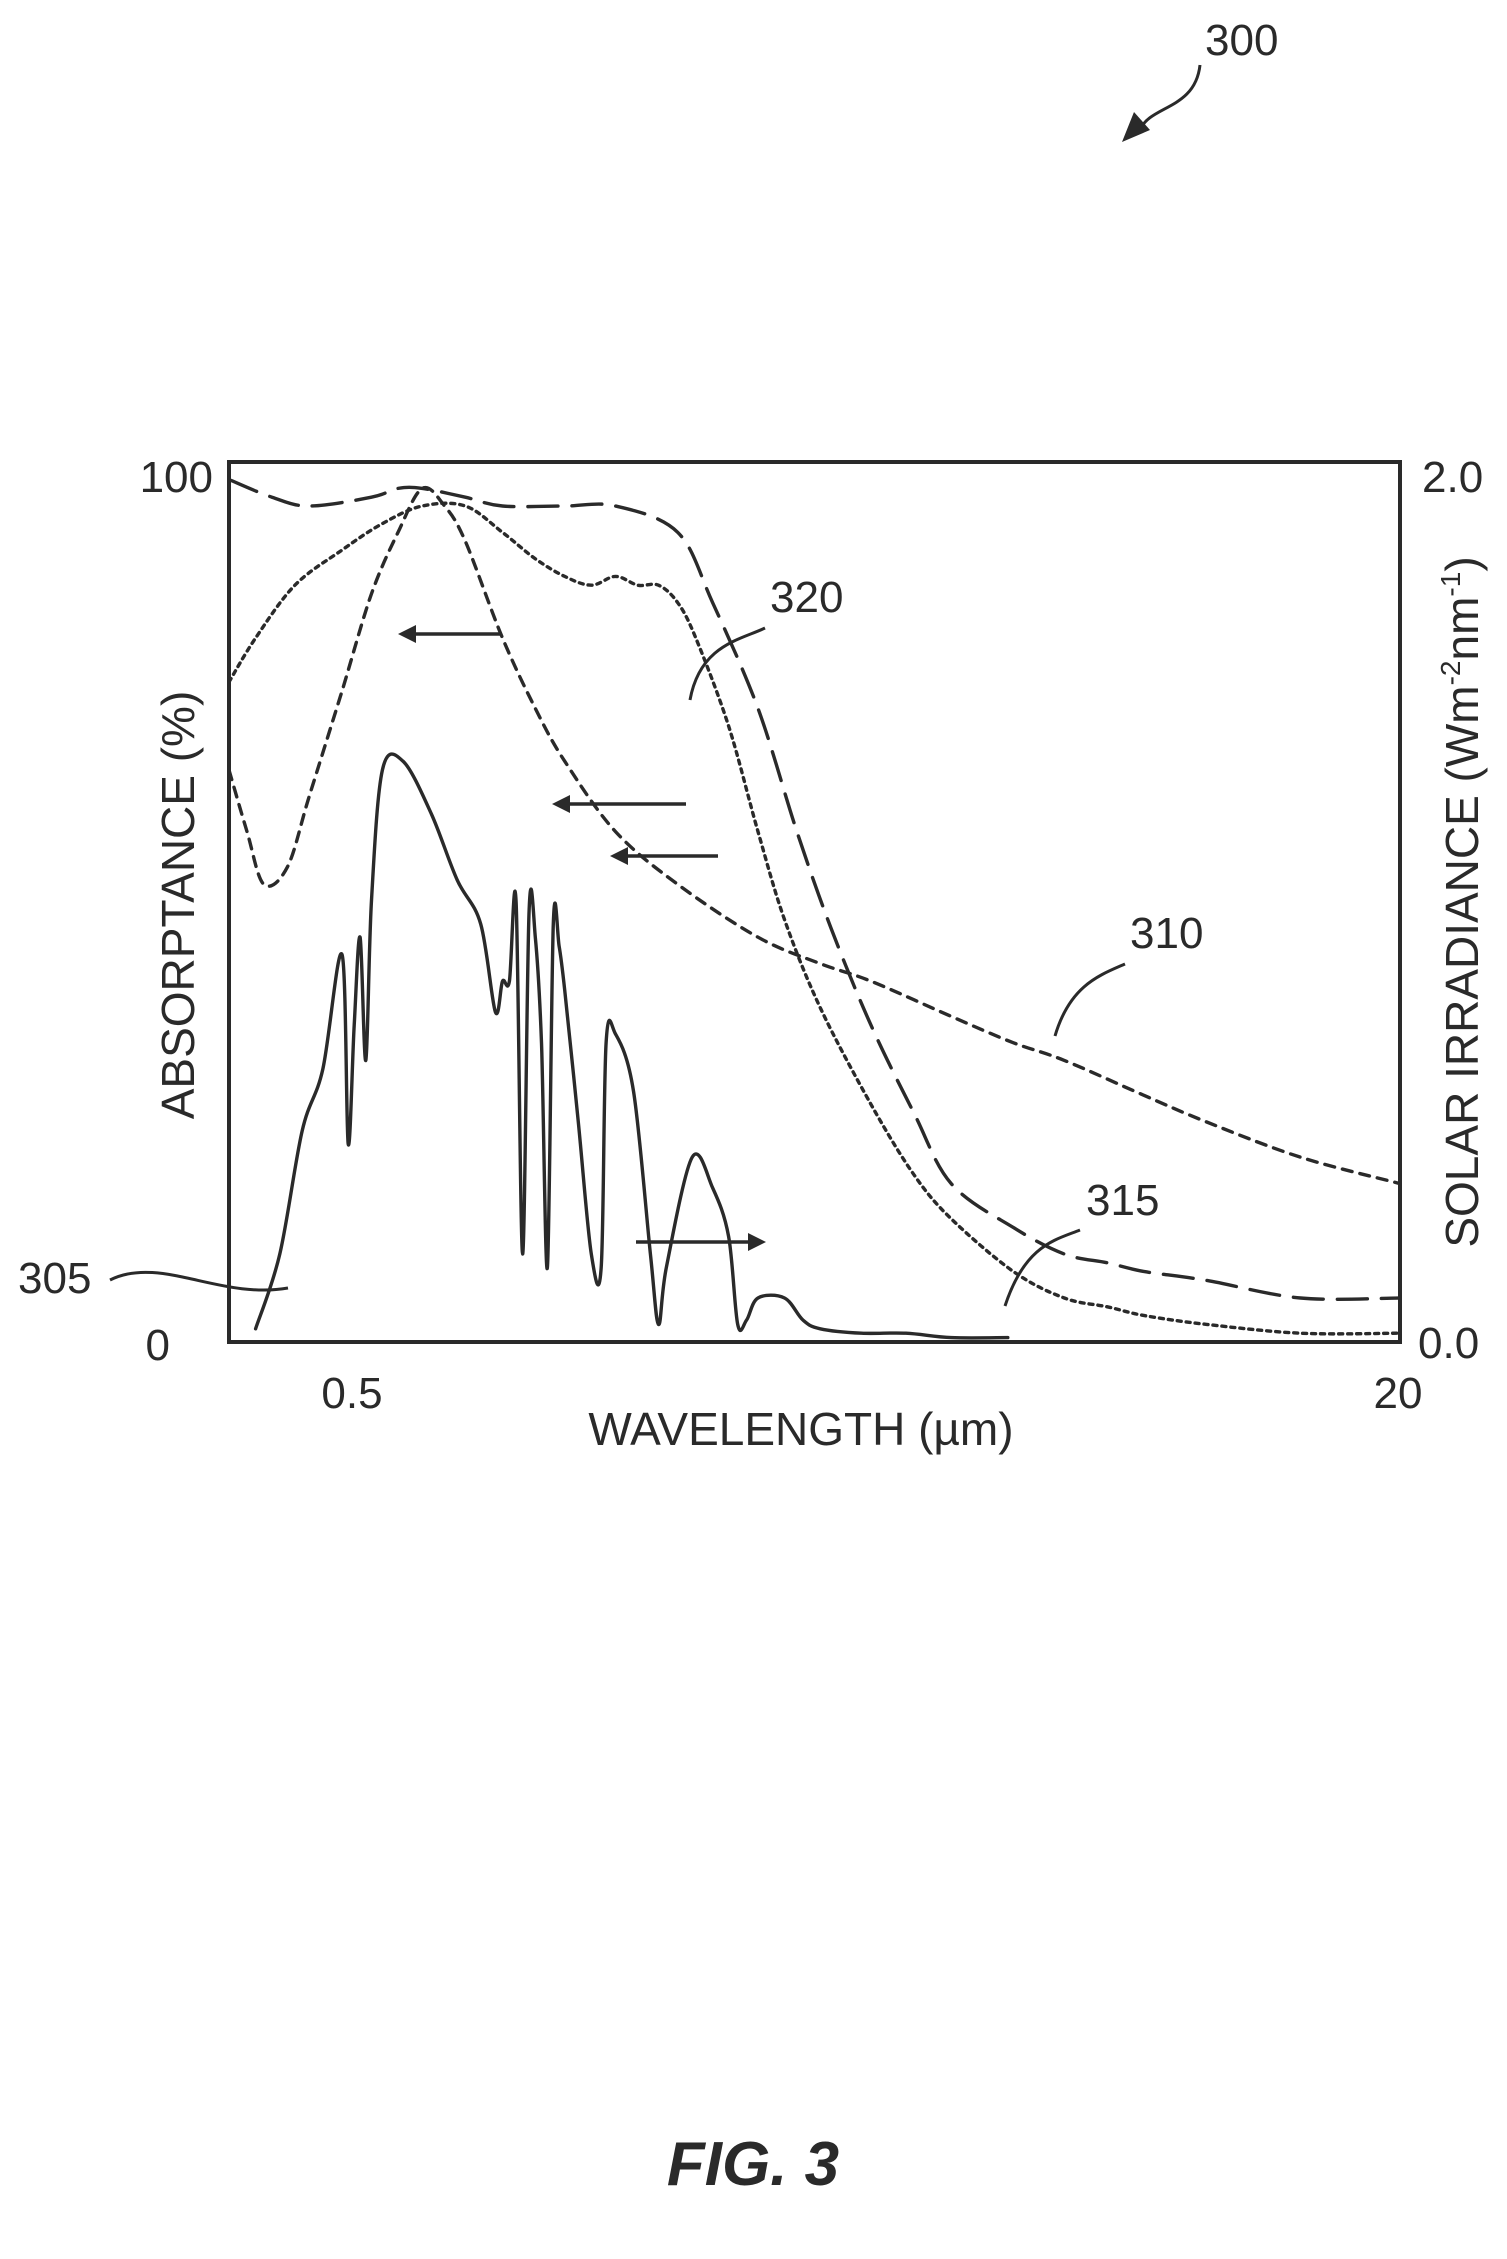 Image resolution: width=1507 pixels, height=2259 pixels. I want to click on x-tick-right: 20, so click(1398, 1393).